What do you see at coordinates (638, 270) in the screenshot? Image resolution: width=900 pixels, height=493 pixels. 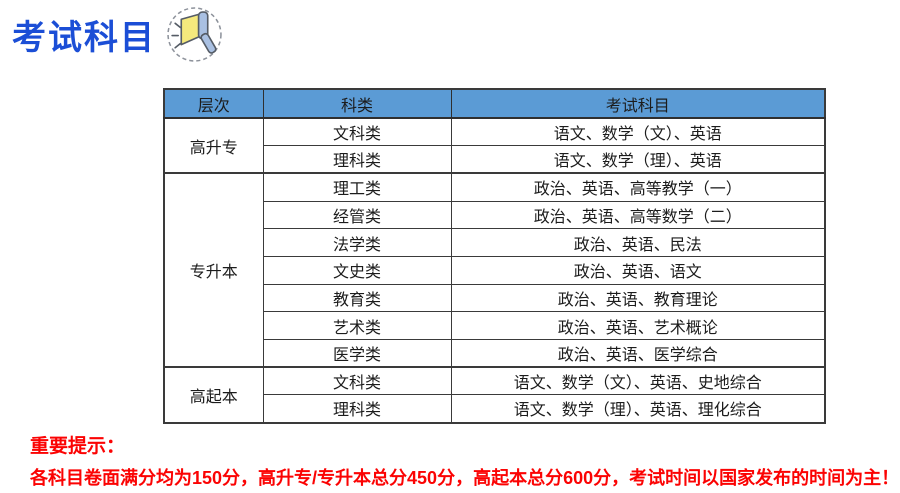 I see `subjects-cell: 政治、英语、语文` at bounding box center [638, 270].